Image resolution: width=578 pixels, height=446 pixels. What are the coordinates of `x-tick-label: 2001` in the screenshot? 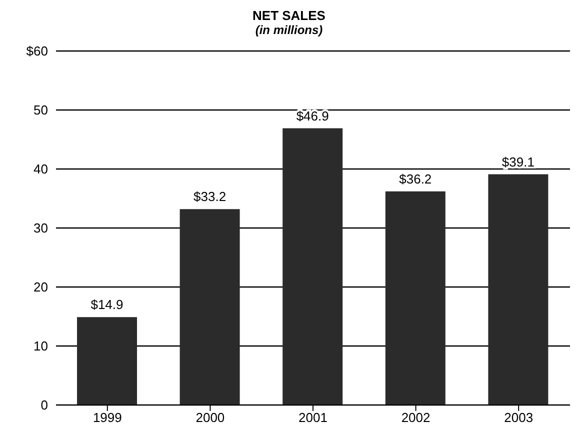 It's located at (313, 418).